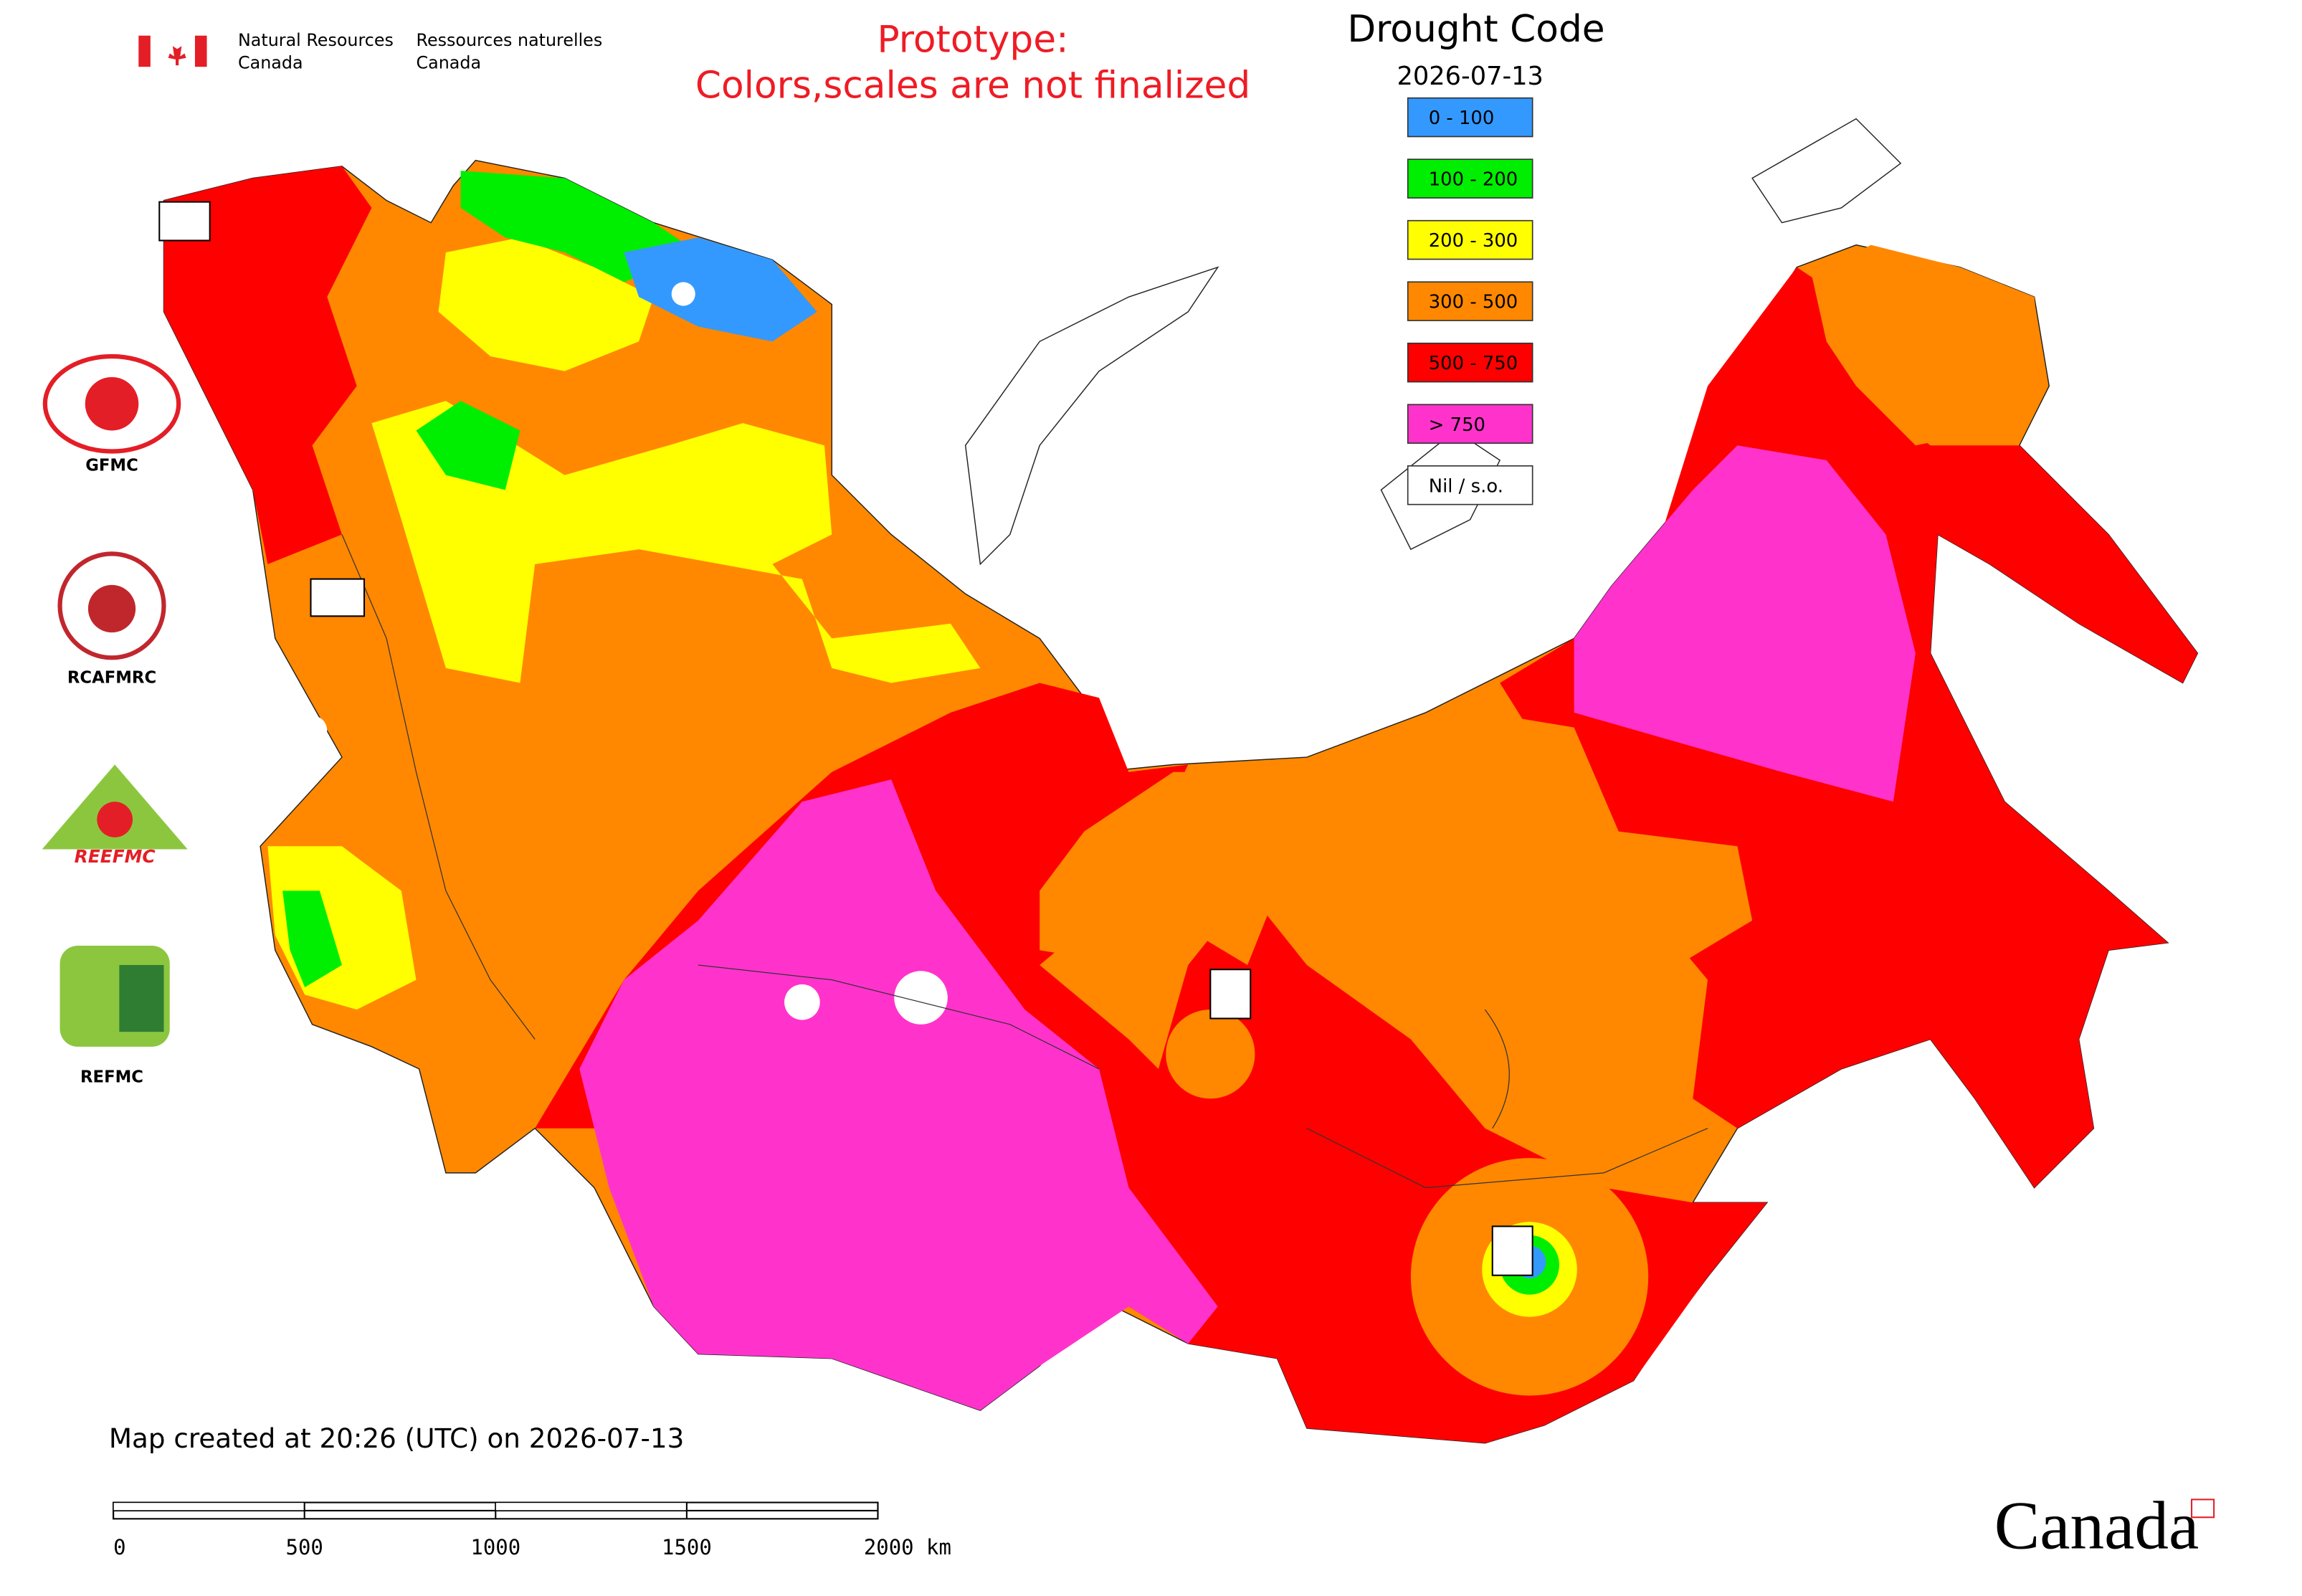 Image resolution: width=2302 pixels, height=1596 pixels. I want to click on legend-label: 0 - 100, so click(1462, 118).